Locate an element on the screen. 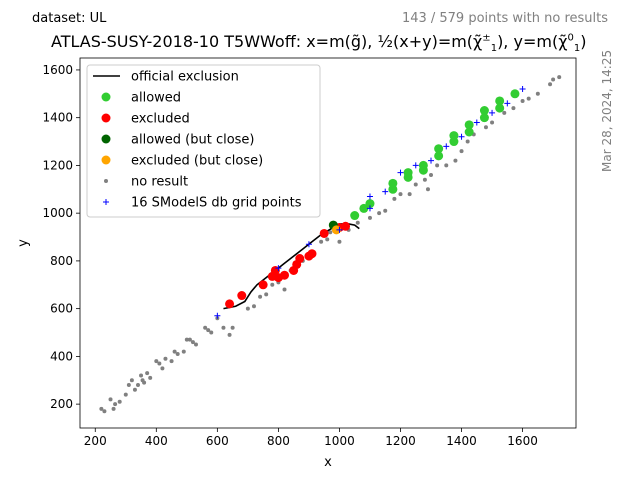 This screenshot has height=480, width=640. x-tick-label: 1000 is located at coordinates (339, 441).